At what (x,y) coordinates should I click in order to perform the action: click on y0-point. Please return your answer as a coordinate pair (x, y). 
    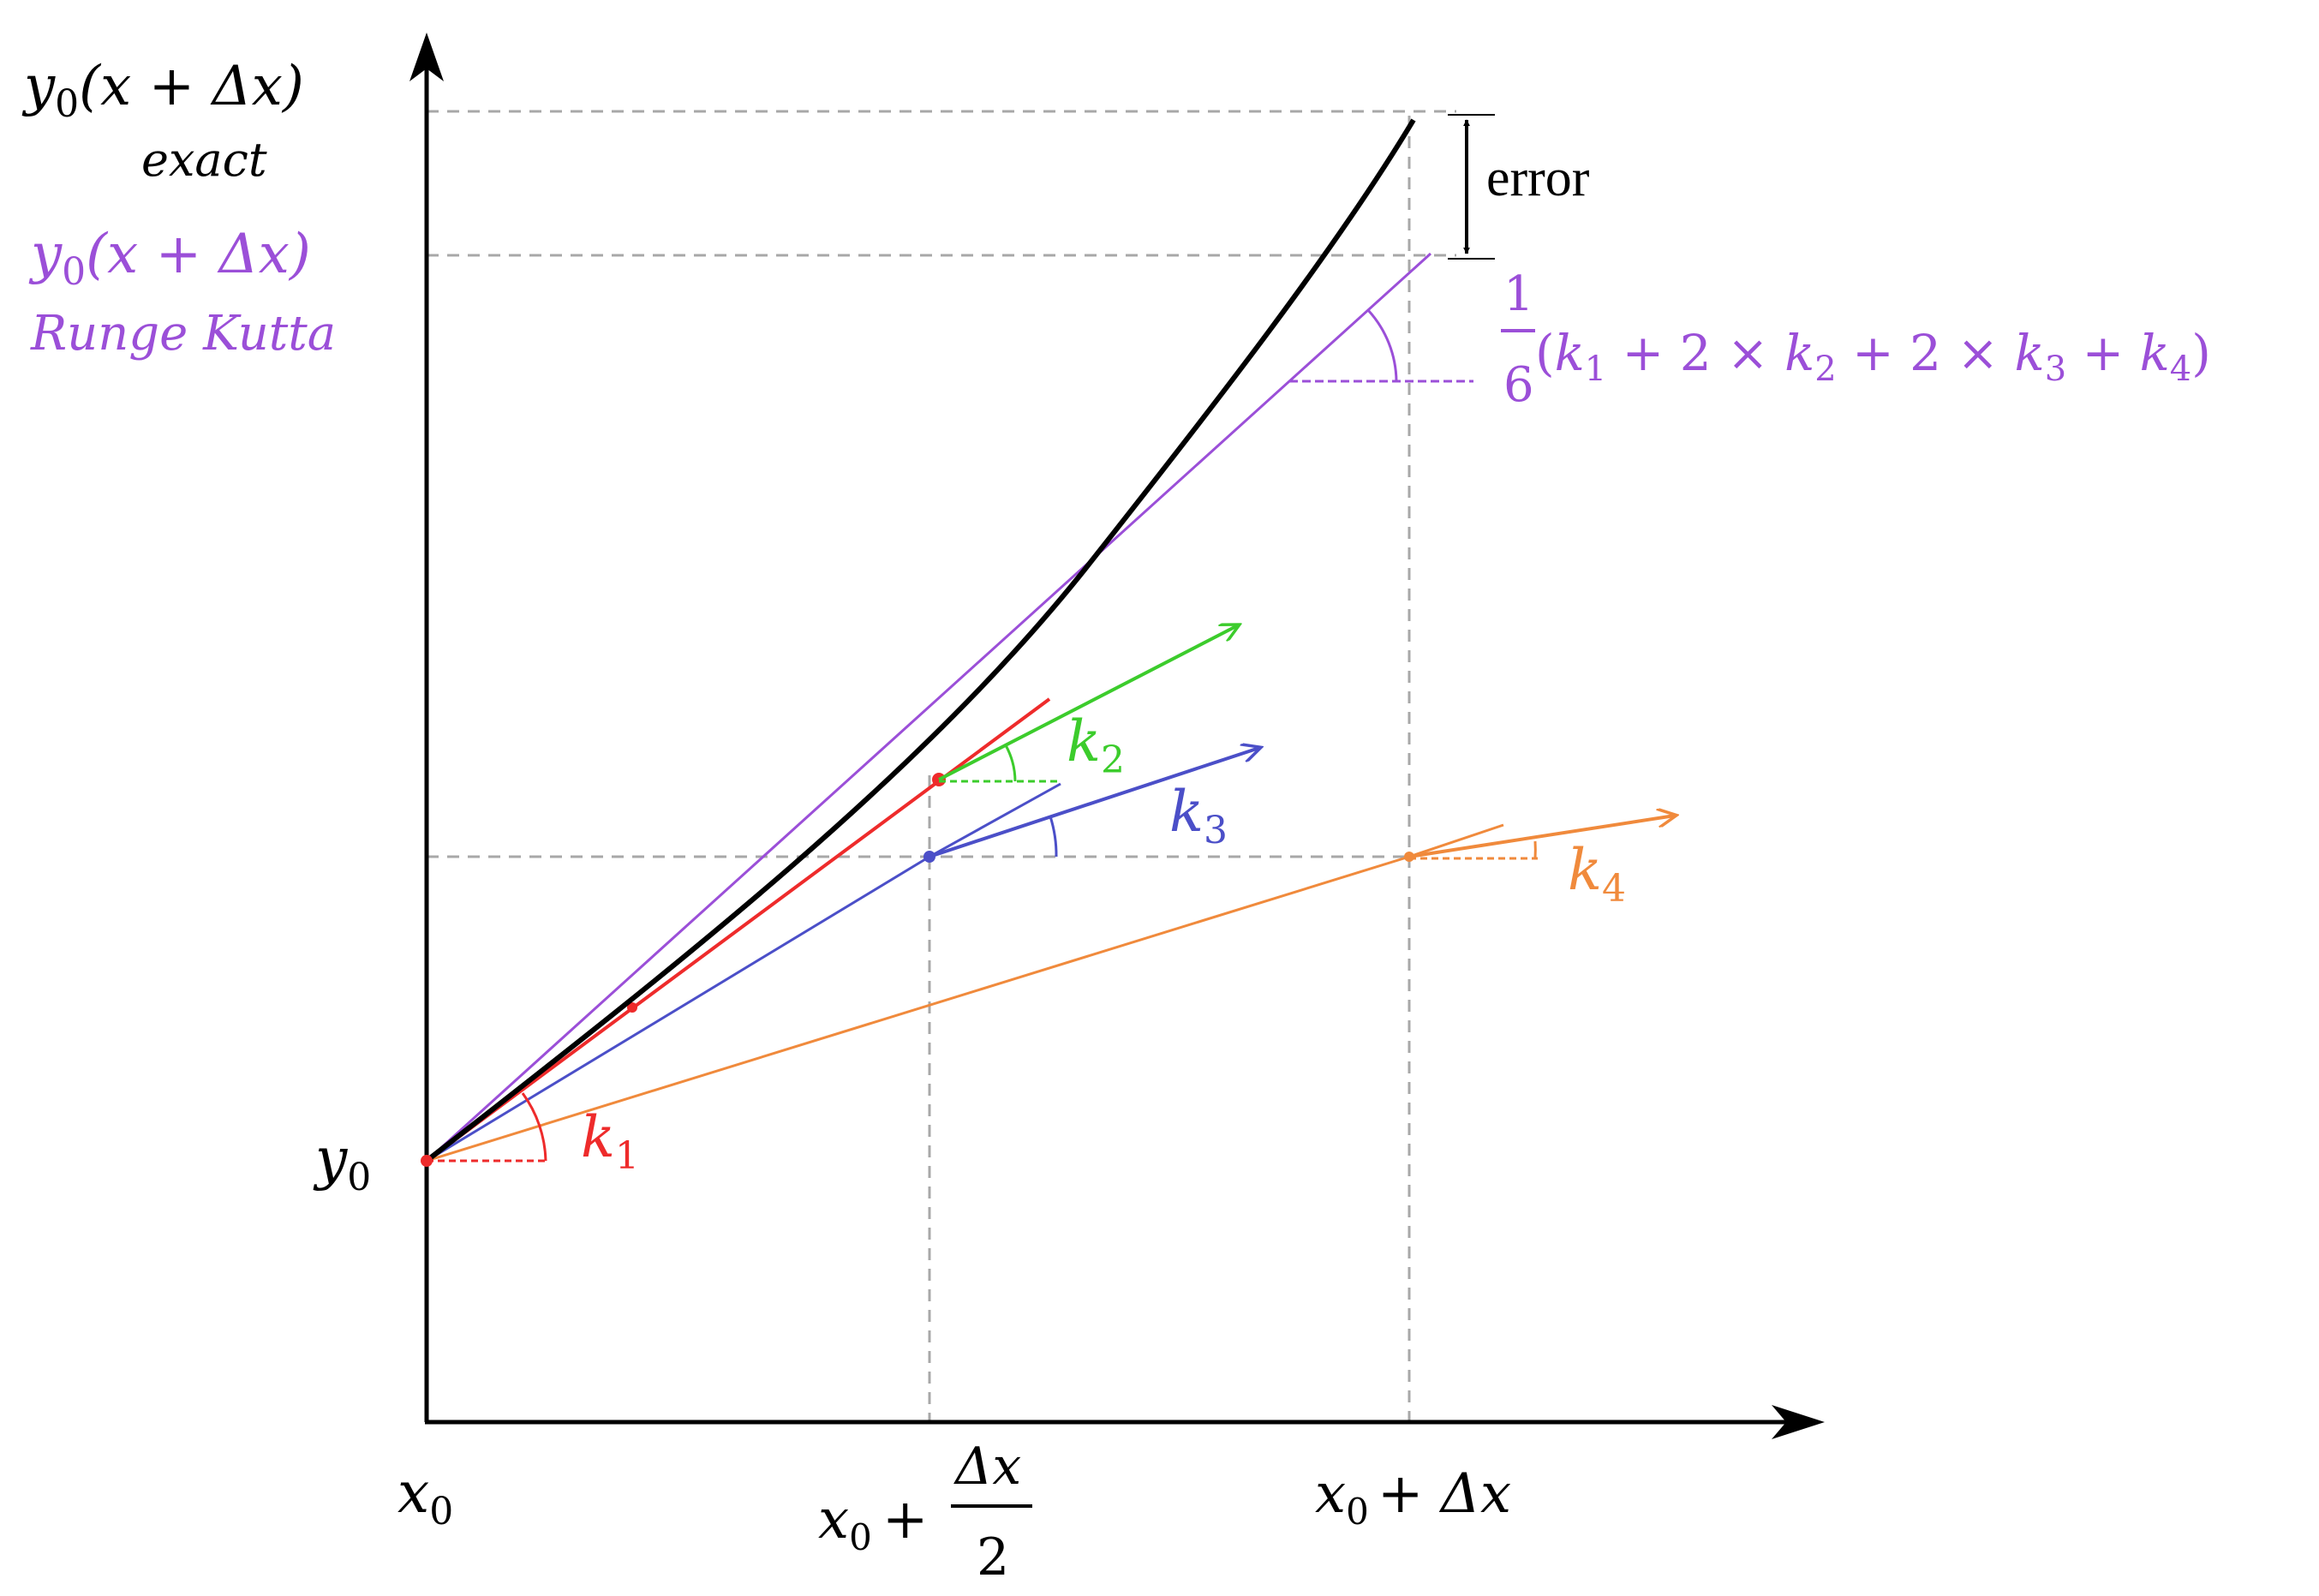
    Looking at the image, I should click on (427, 1161).